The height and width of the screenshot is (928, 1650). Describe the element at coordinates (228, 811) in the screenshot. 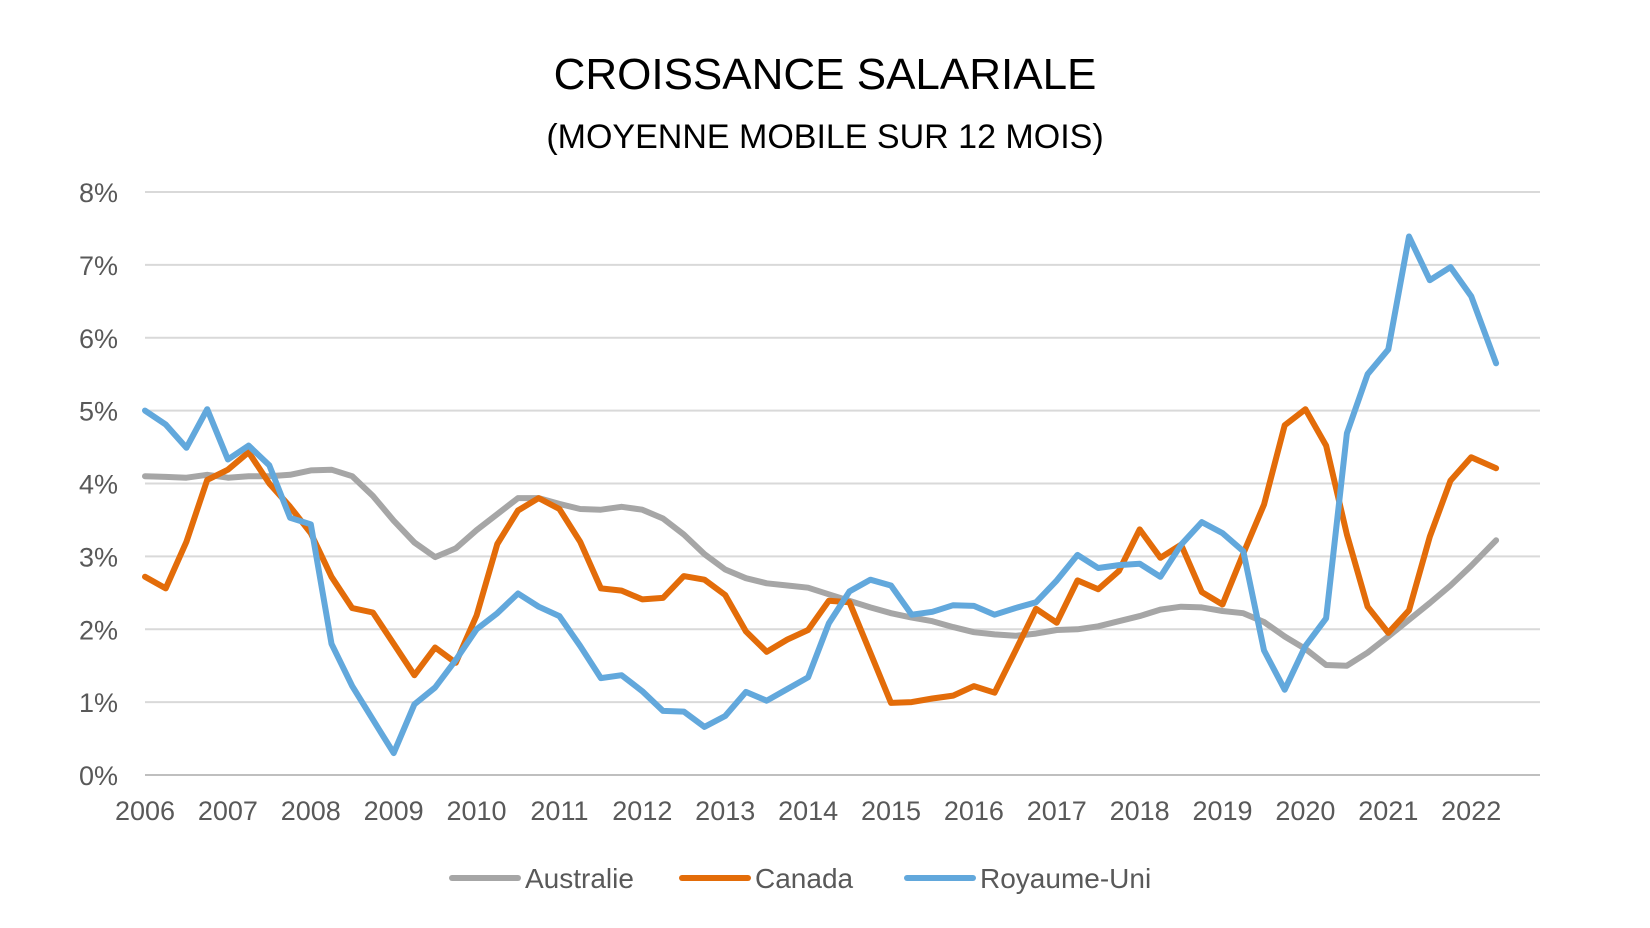

I see `x-tick-label: 2007` at that location.